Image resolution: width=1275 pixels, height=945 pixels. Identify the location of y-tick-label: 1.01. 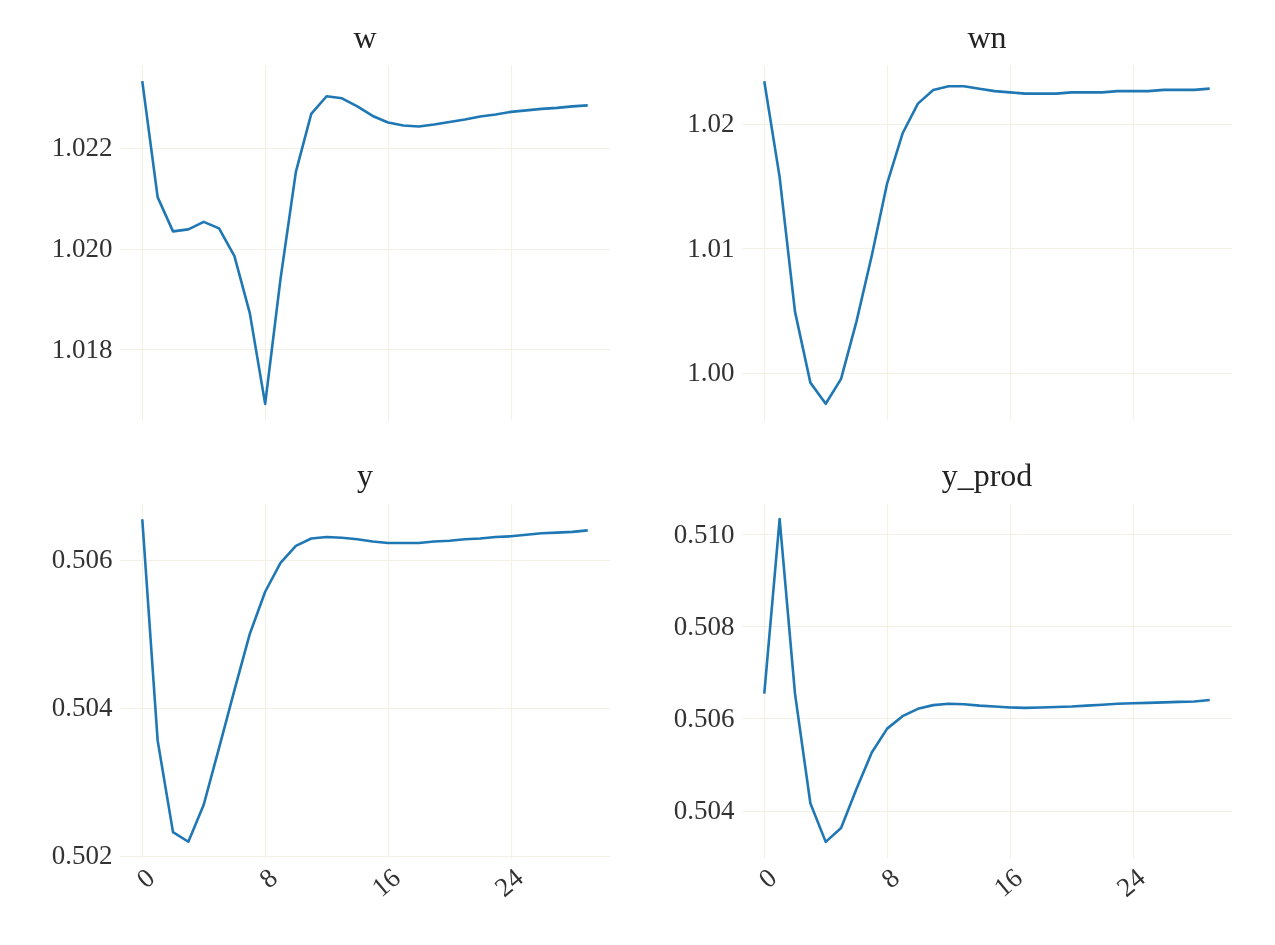
(711, 247).